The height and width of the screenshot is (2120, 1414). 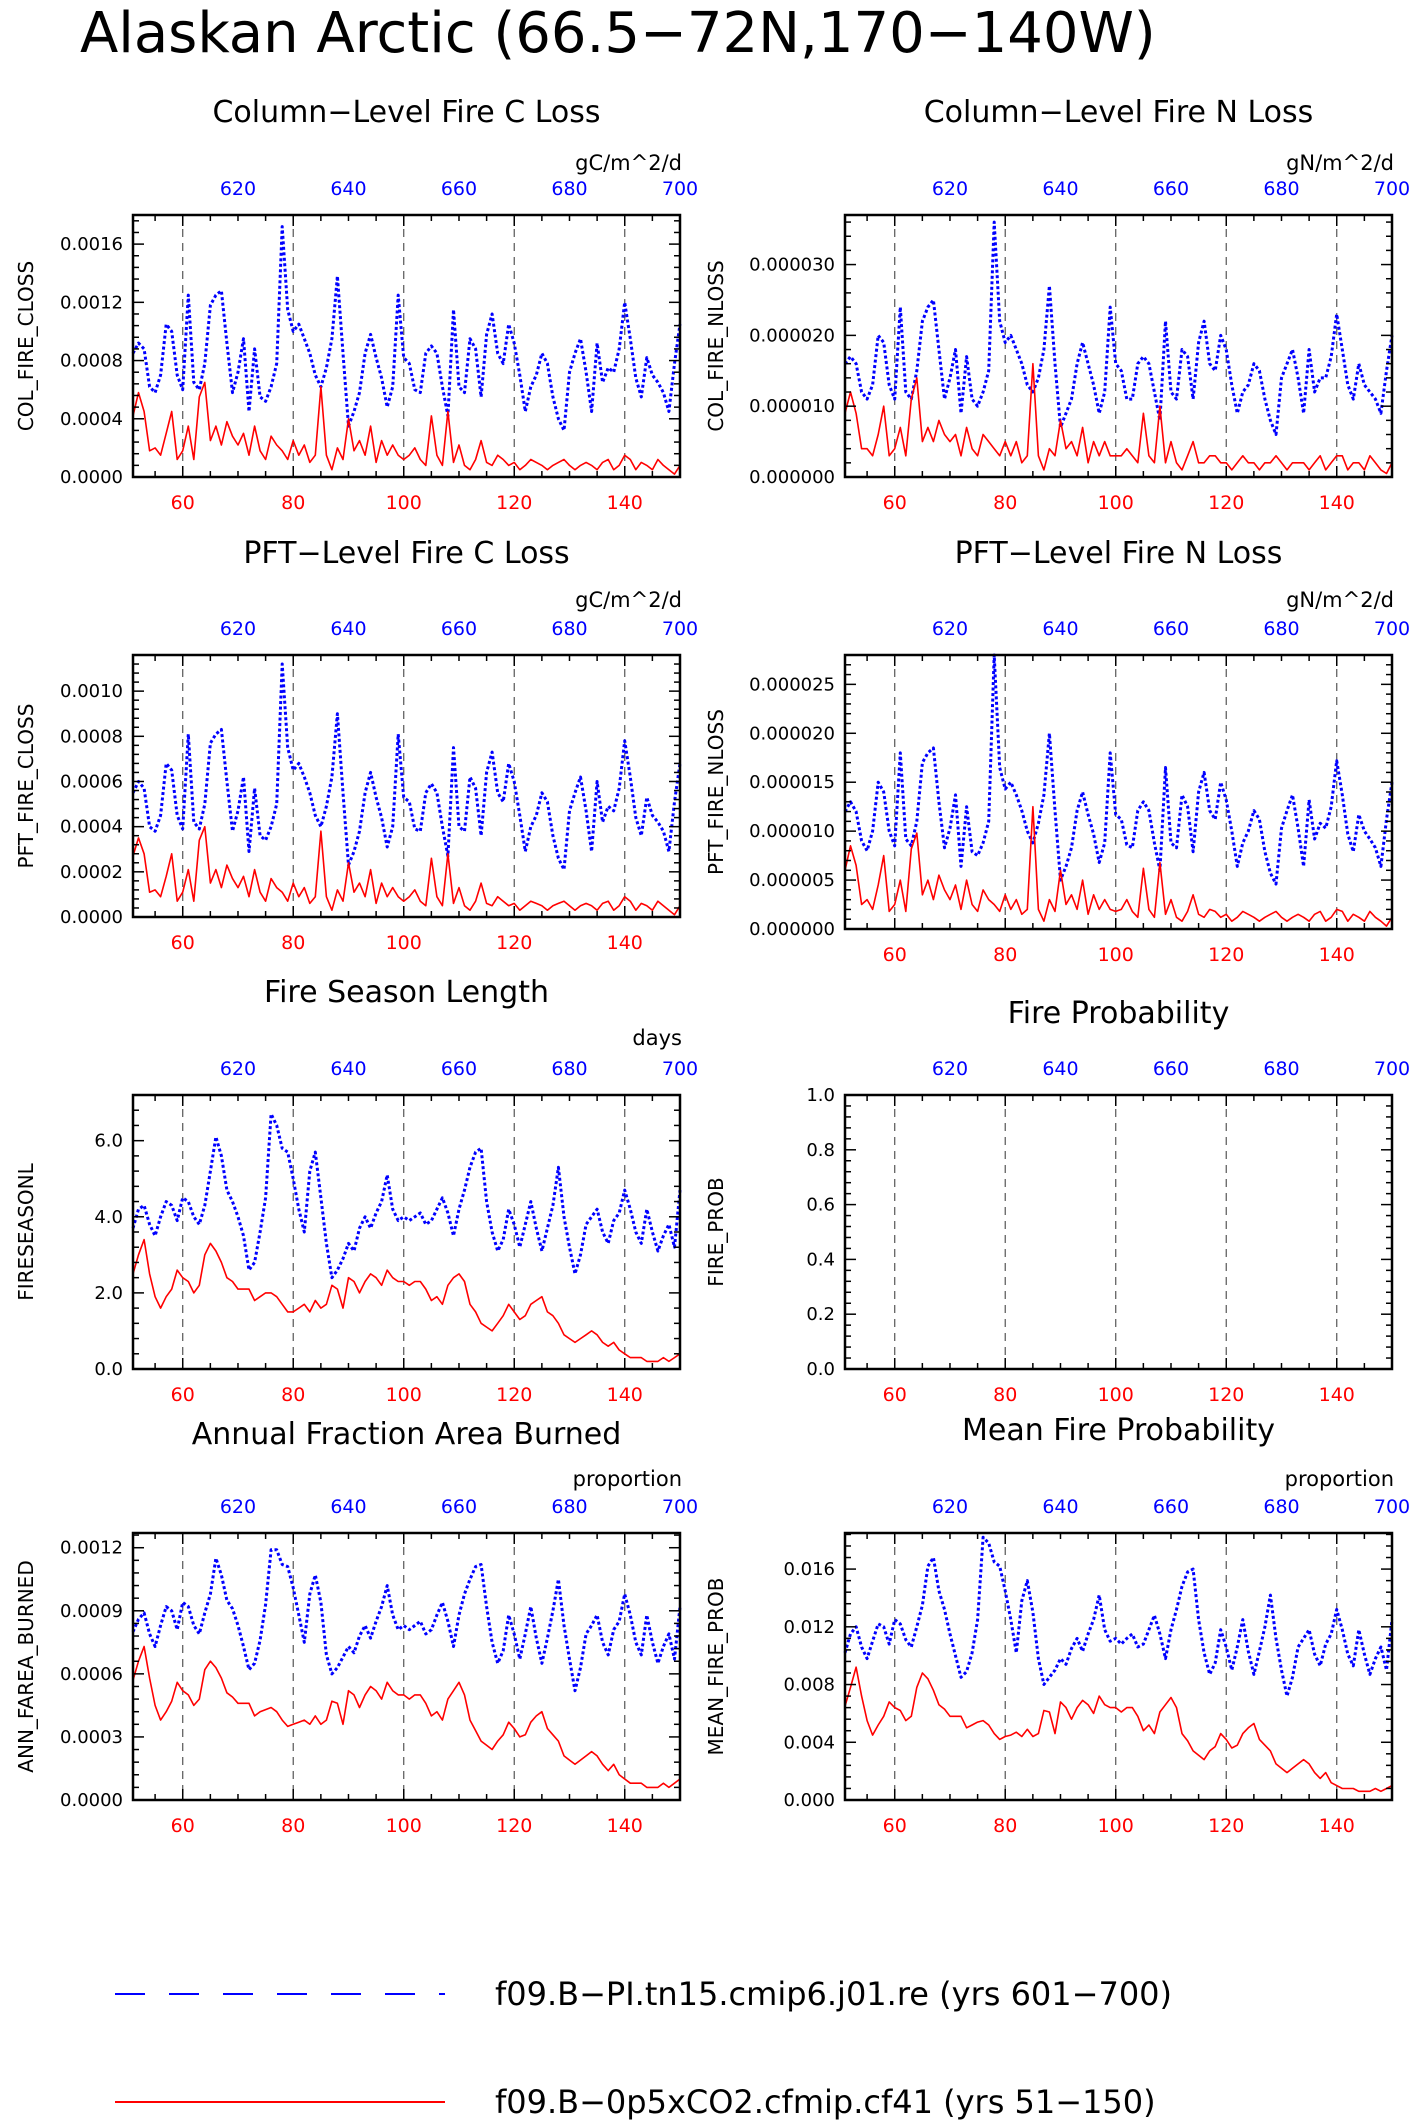 I want to click on panel-title: Fire Season Length, so click(x=406, y=992).